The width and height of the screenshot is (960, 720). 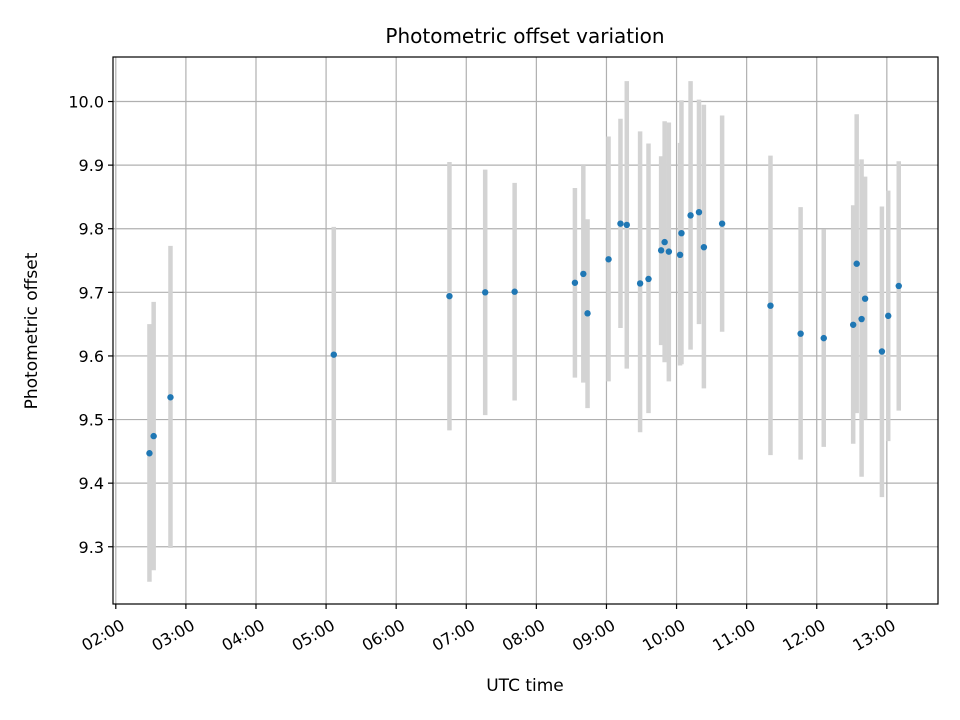 I want to click on y-tick-label: 9.4, so click(x=91, y=483).